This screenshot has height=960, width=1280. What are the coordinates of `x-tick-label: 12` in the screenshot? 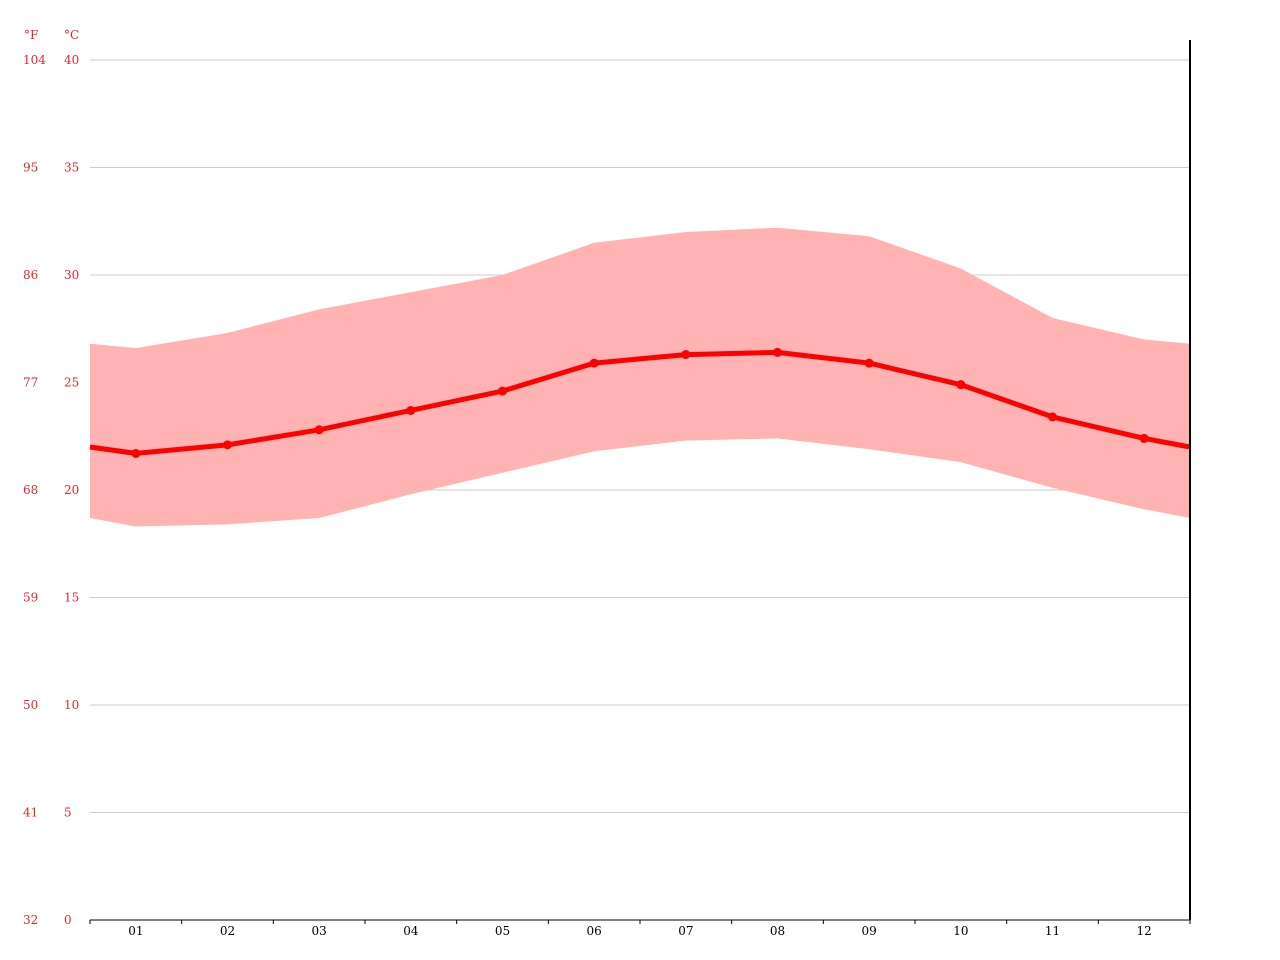 It's located at (1144, 931).